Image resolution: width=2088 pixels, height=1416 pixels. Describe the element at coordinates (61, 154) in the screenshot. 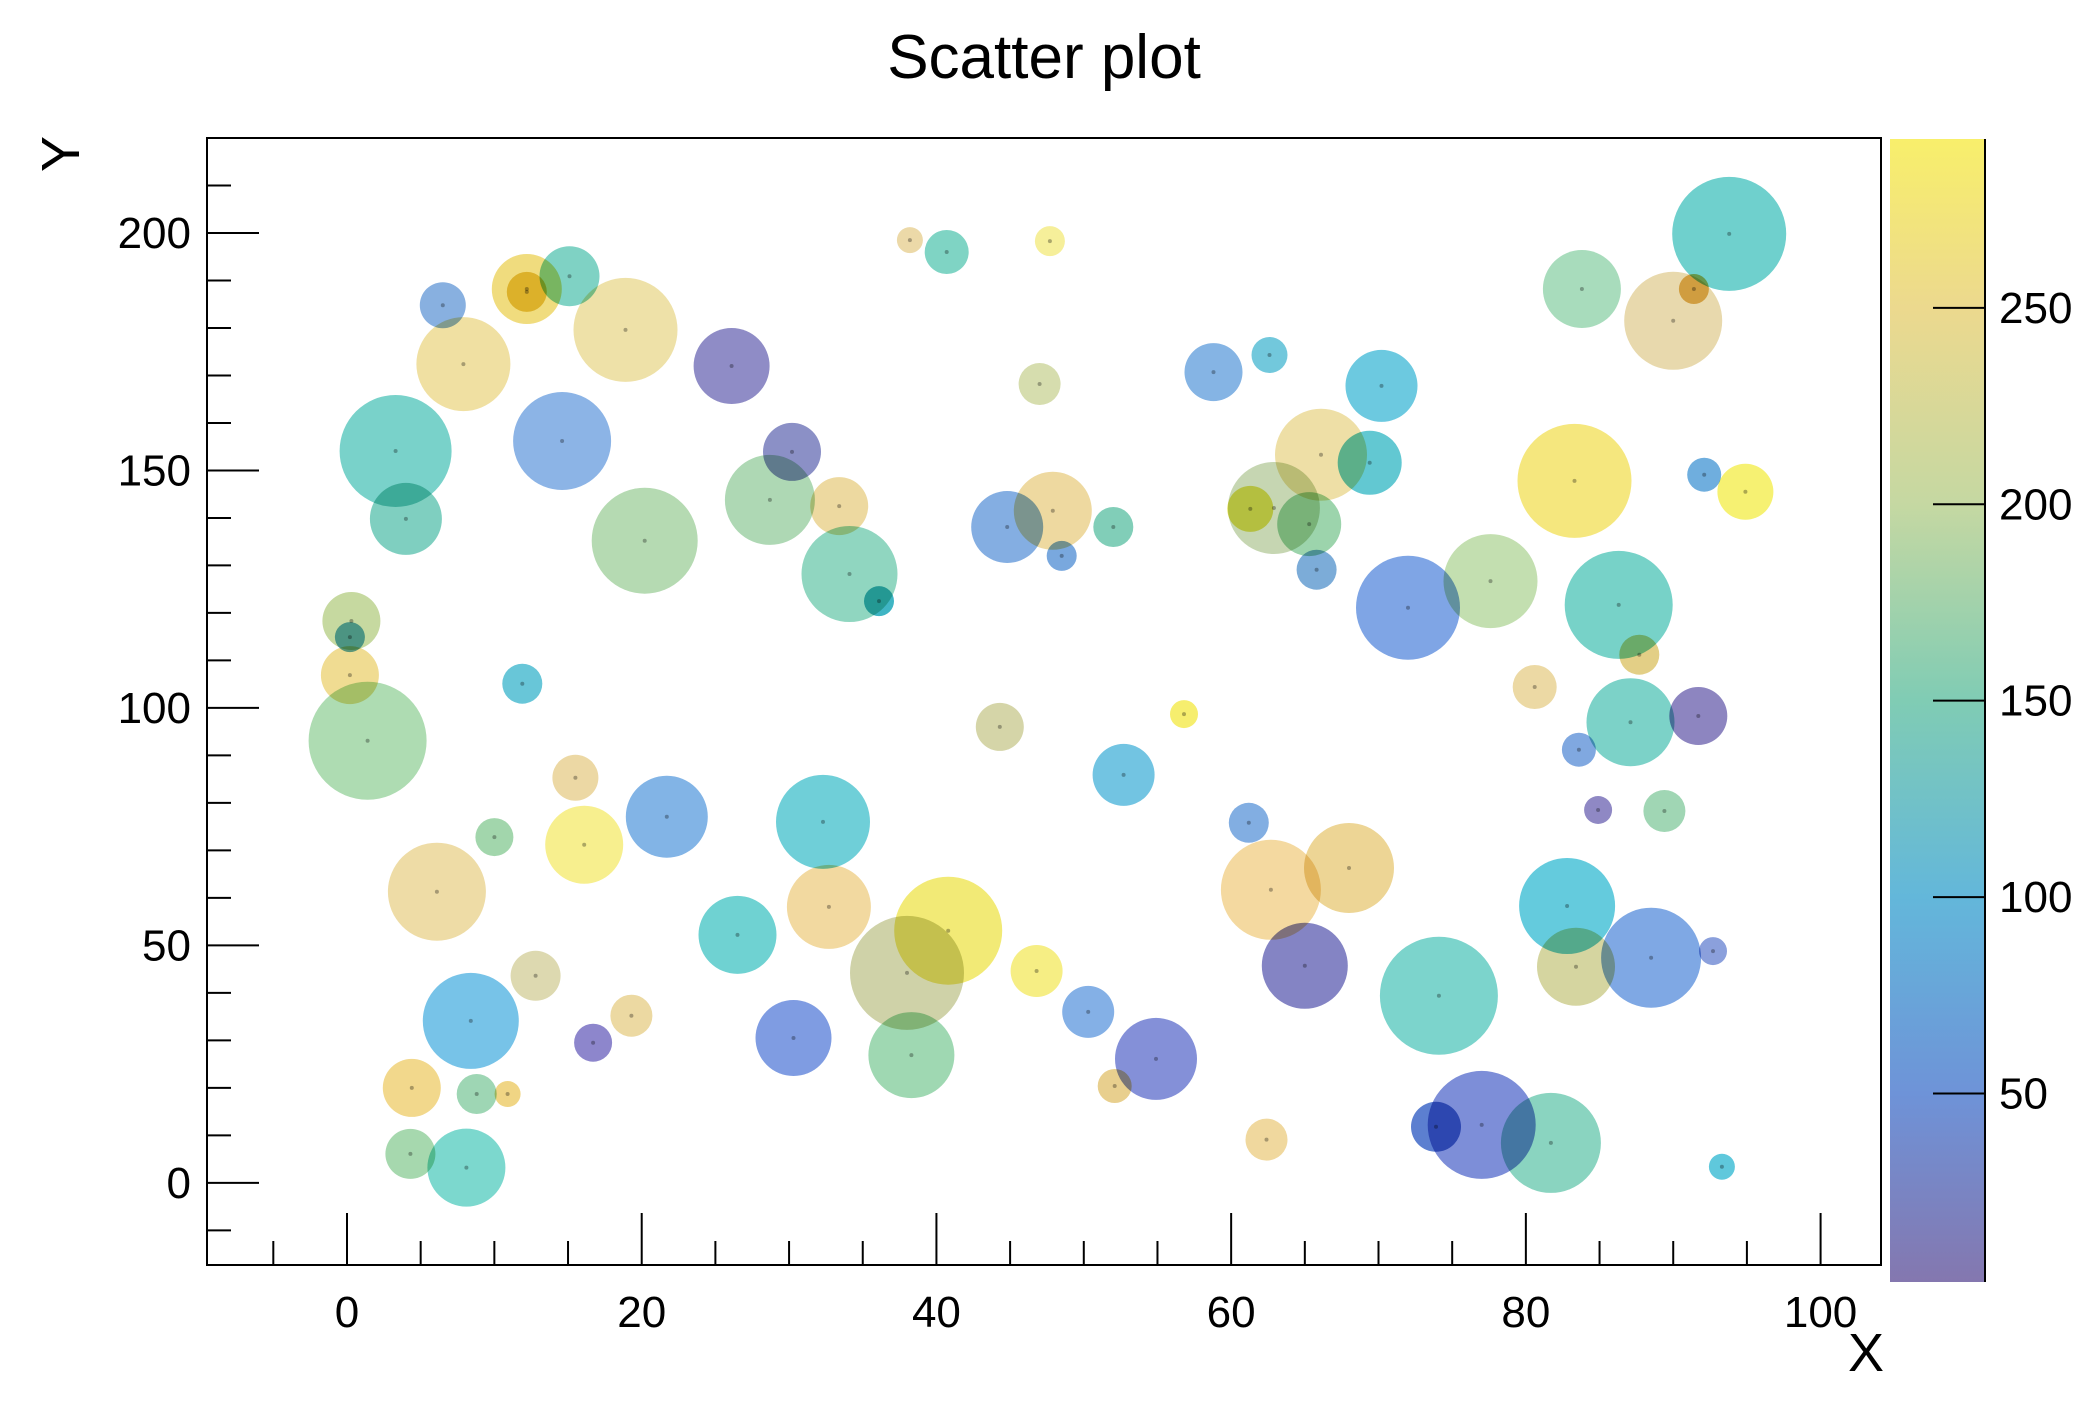

I see `y-axis-title: Y` at that location.